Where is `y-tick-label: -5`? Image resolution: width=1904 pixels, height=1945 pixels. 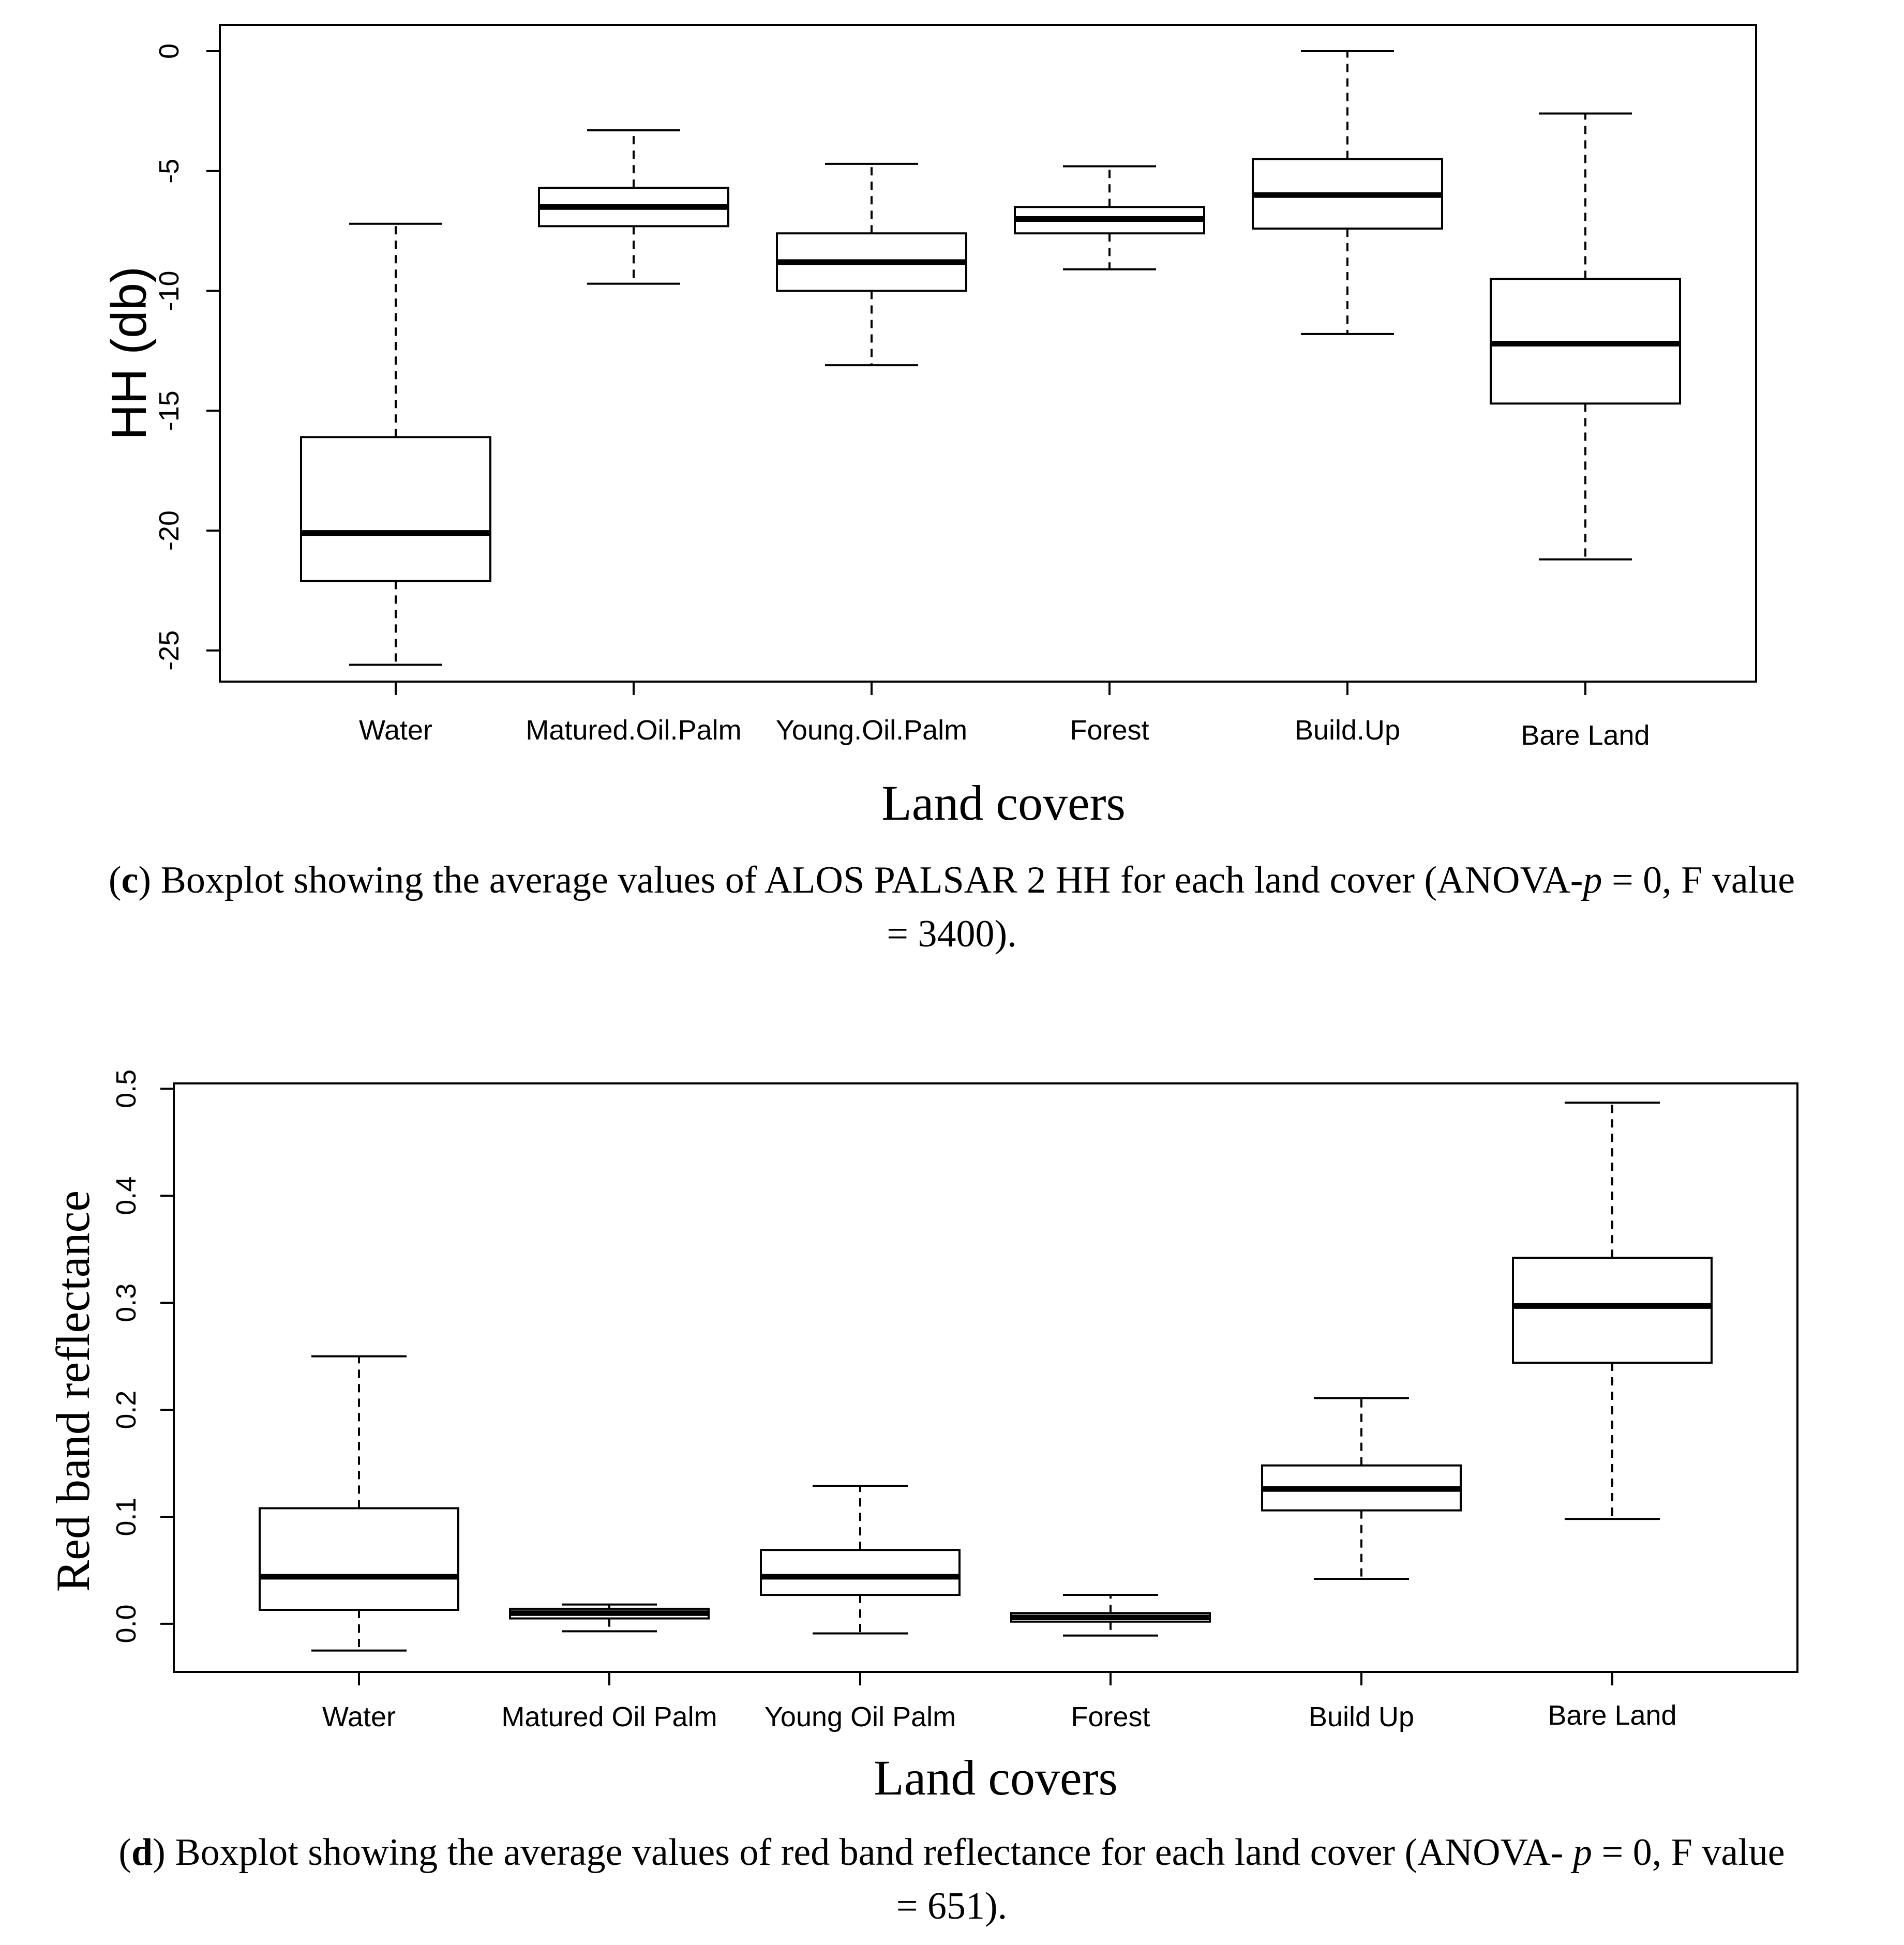 y-tick-label: -5 is located at coordinates (169, 172).